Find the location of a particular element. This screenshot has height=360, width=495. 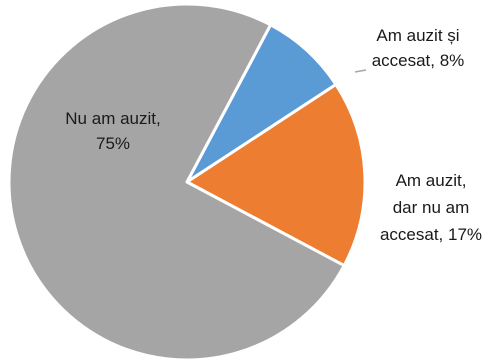

data-label-line: Am auzit și is located at coordinates (417, 35).